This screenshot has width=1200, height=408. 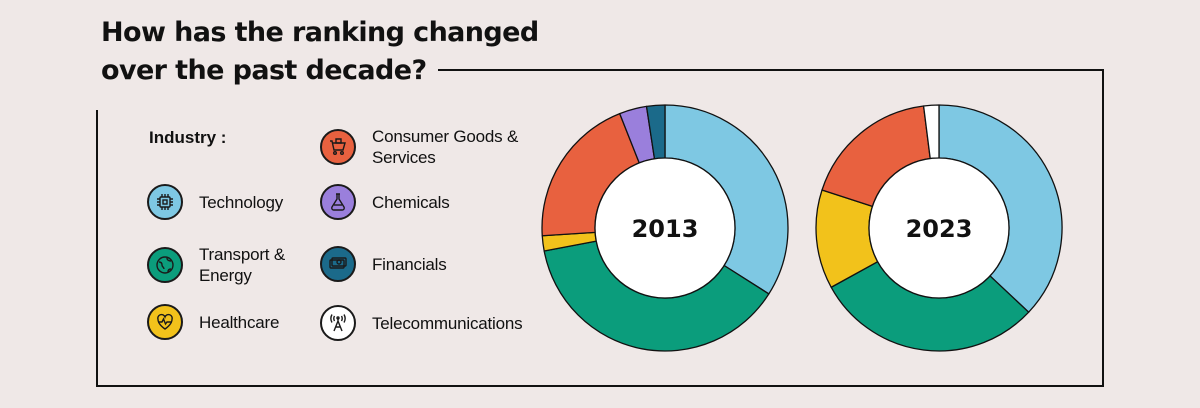 I want to click on legend-label: Healthcare, so click(x=239, y=322).